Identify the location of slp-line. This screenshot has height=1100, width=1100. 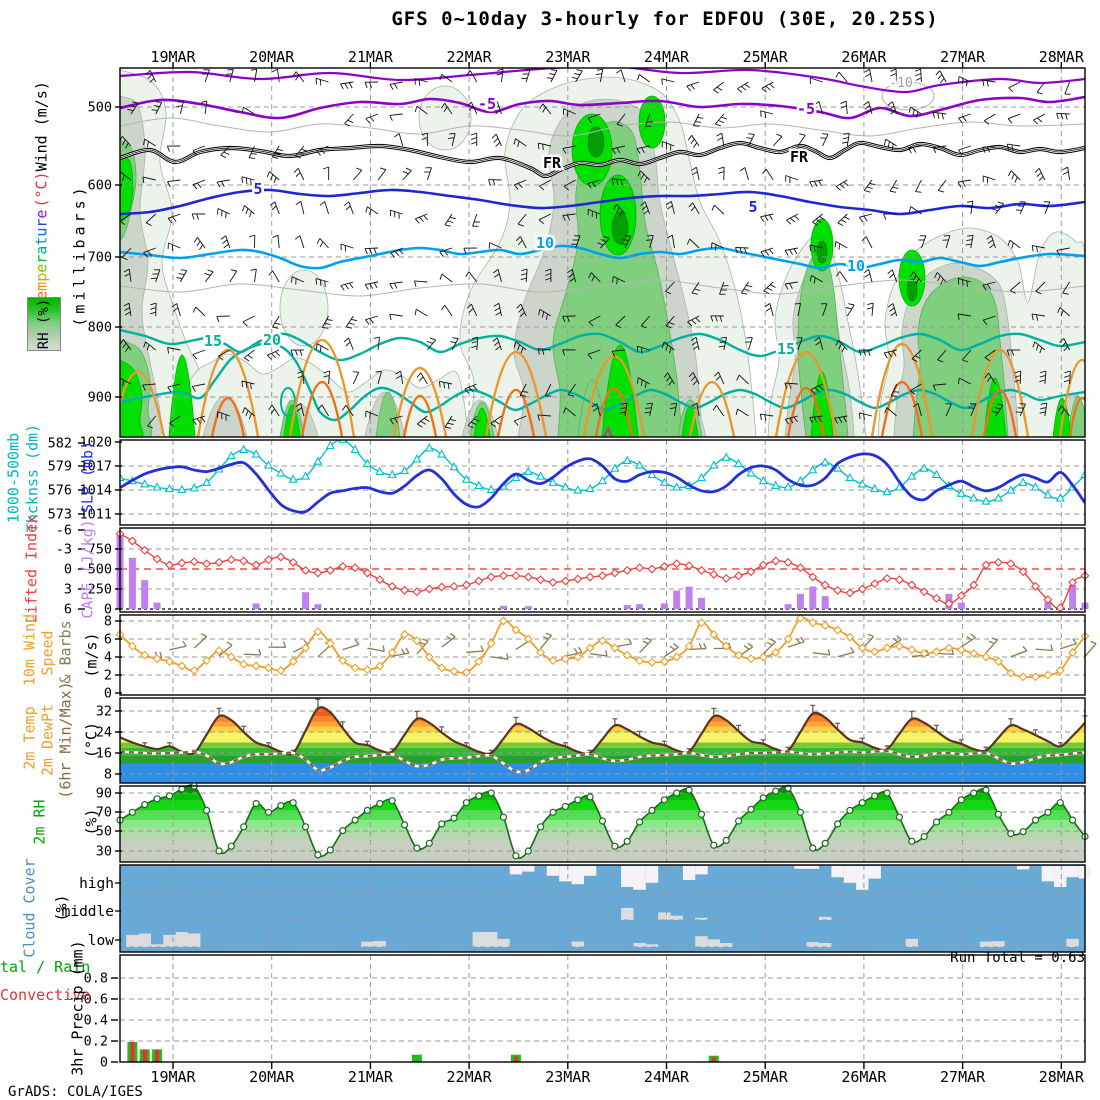
(602, 483).